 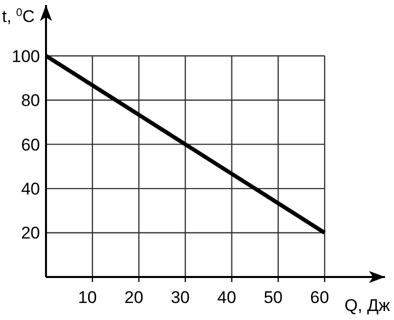 I want to click on x-tick-label: 50, so click(x=273, y=297).